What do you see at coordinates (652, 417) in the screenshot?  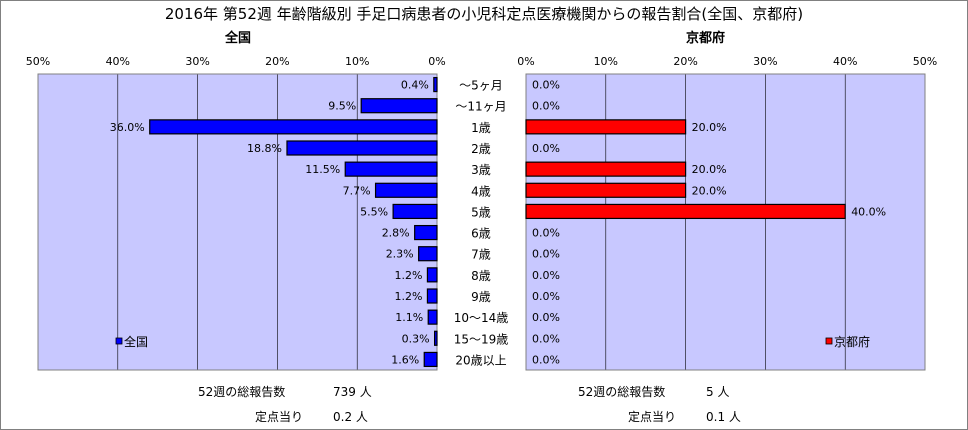 I see `kyoto-per-label: 定点当り` at bounding box center [652, 417].